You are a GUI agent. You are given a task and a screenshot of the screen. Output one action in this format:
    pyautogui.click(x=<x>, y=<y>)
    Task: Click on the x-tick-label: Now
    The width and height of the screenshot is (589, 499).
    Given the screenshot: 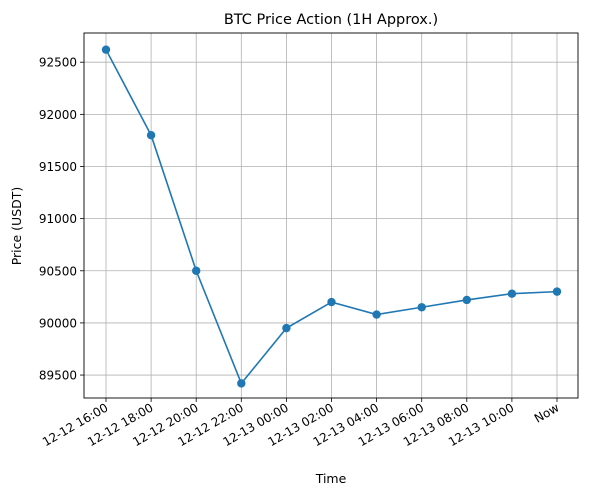 What is the action you would take?
    pyautogui.click(x=547, y=412)
    